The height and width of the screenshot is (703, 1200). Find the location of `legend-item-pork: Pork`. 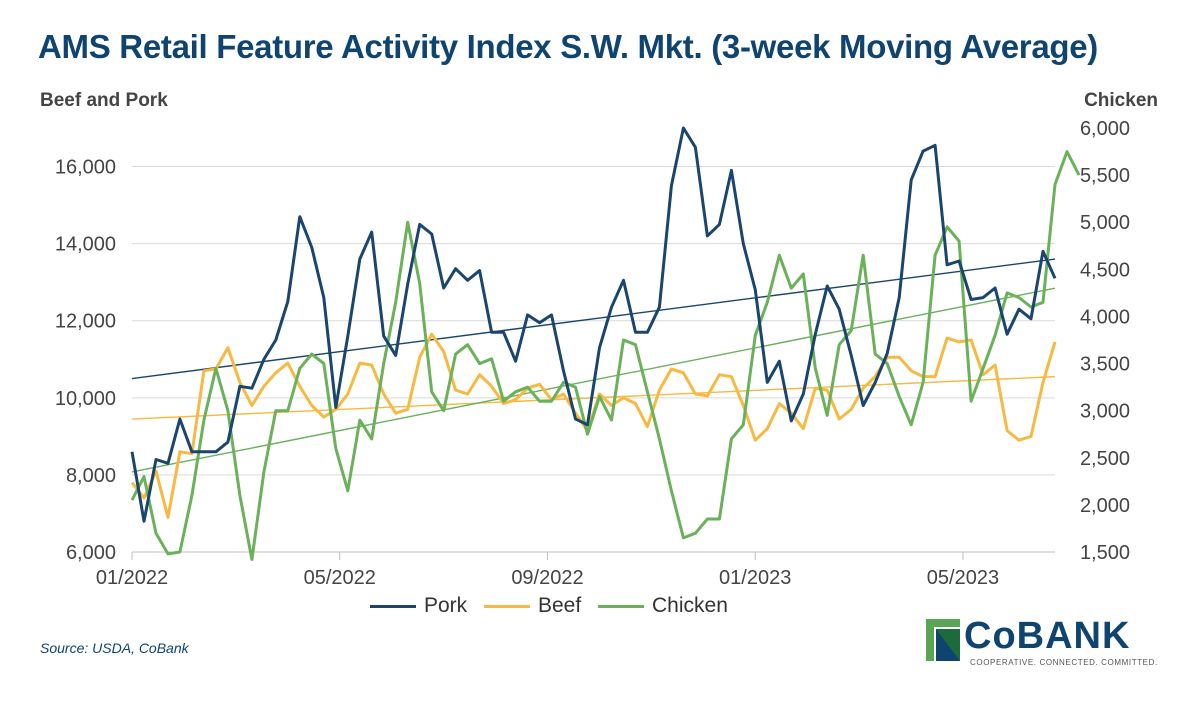

legend-item-pork: Pork is located at coordinates (418, 606).